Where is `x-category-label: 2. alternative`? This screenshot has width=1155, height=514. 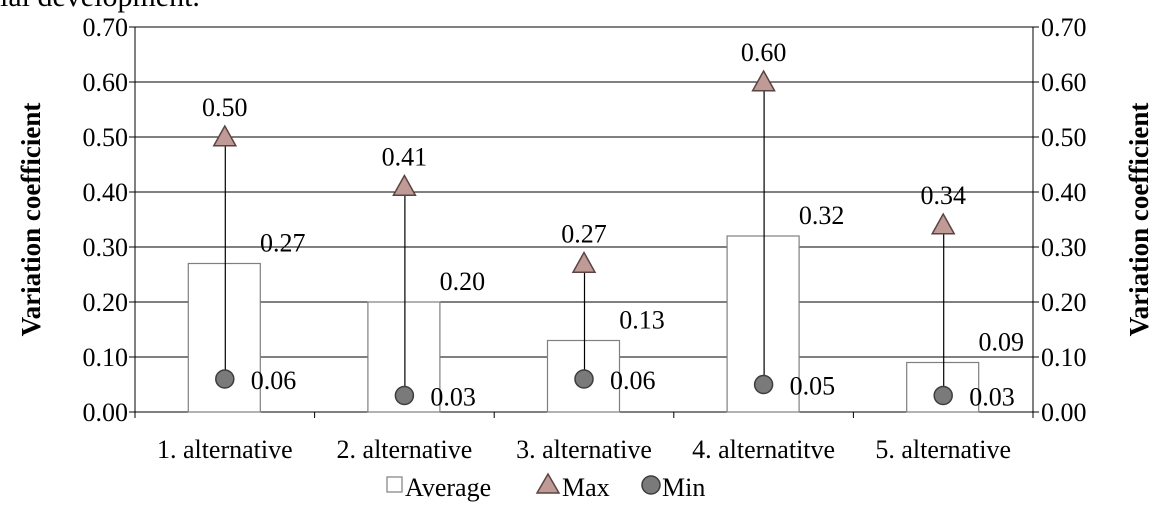
x-category-label: 2. alternative is located at coordinates (405, 449).